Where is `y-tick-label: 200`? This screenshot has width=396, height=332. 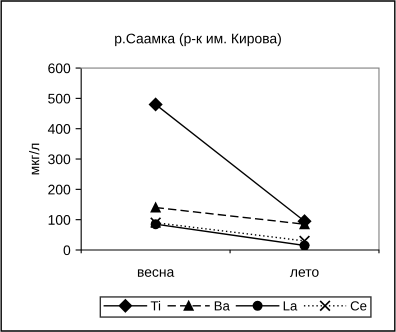
y-tick-label: 200 is located at coordinates (59, 189).